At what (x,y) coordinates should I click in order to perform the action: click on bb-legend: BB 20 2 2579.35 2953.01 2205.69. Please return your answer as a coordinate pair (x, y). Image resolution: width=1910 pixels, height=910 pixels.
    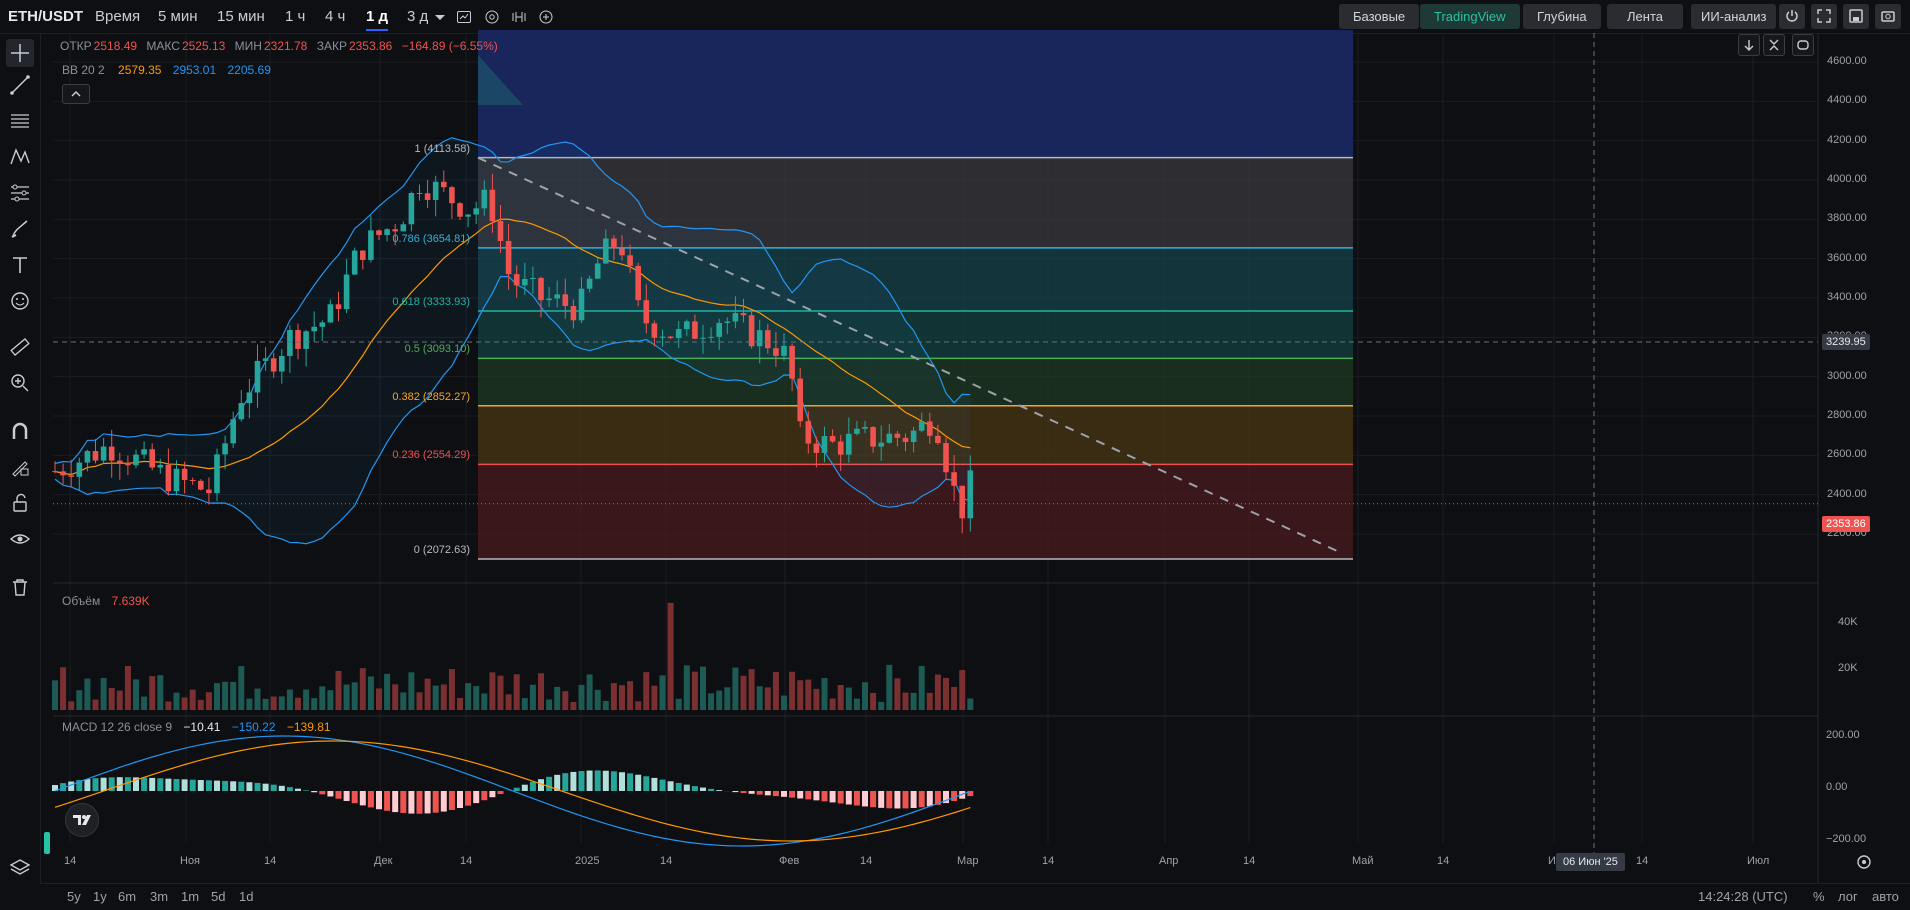
    Looking at the image, I should click on (167, 70).